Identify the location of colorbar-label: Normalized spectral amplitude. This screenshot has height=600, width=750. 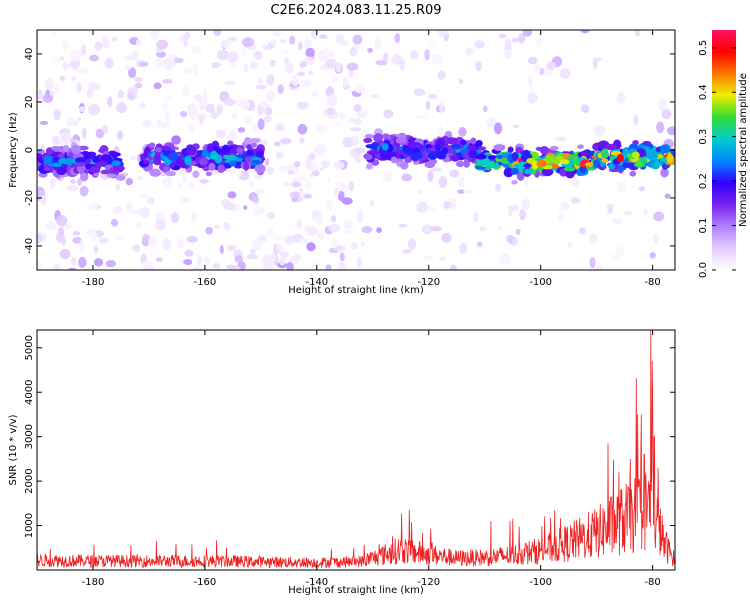
(743, 150).